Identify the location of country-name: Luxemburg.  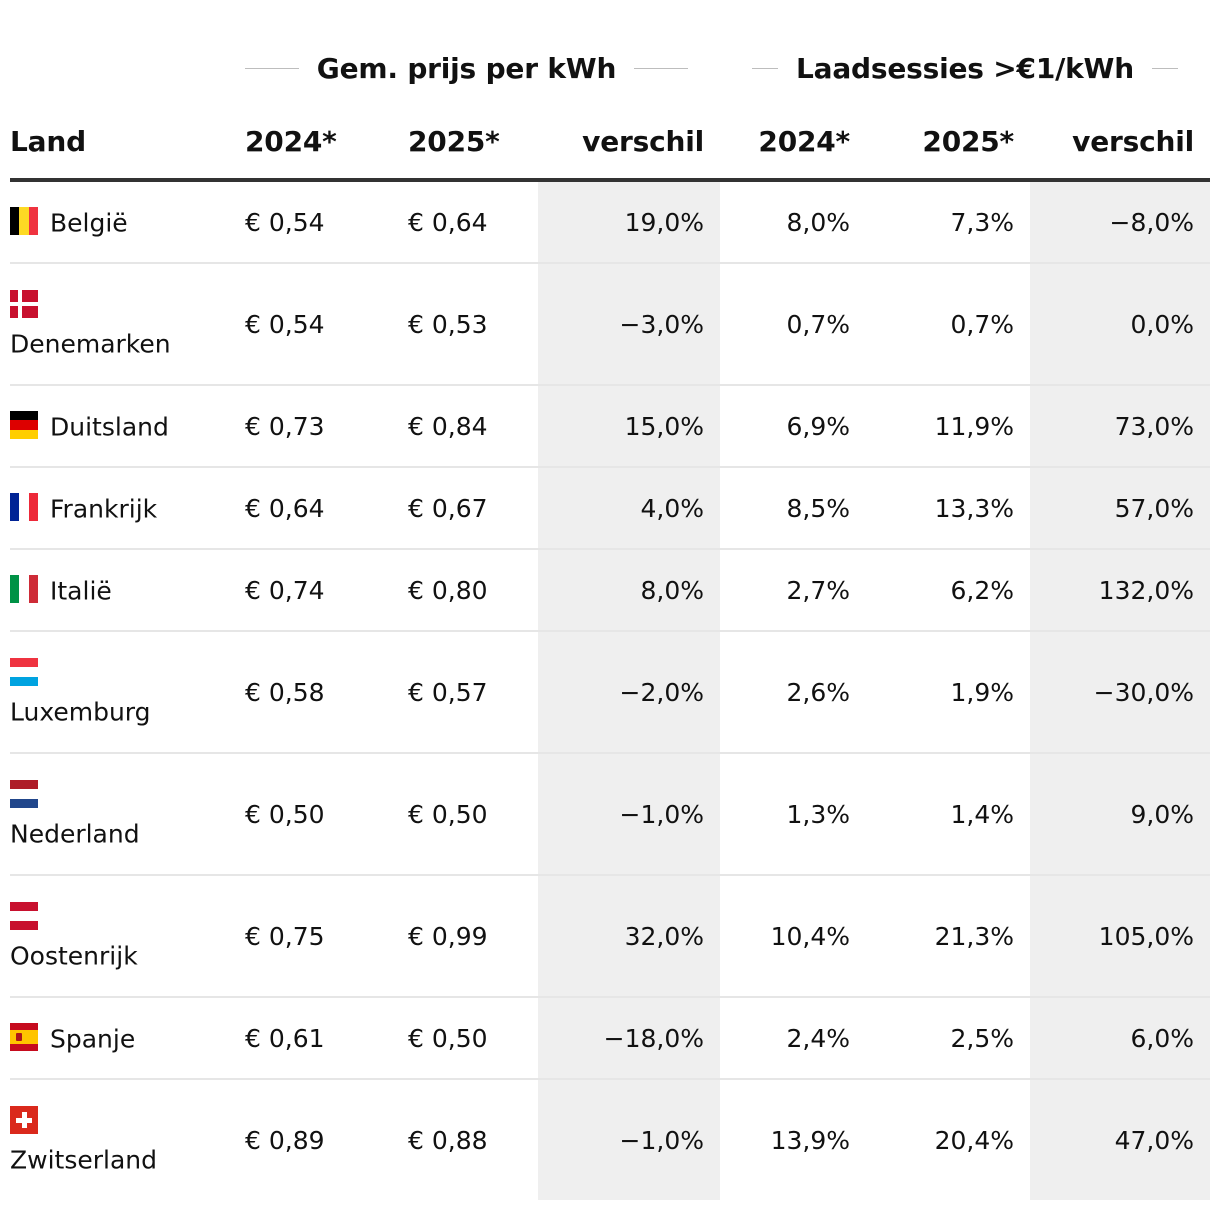
(80, 712).